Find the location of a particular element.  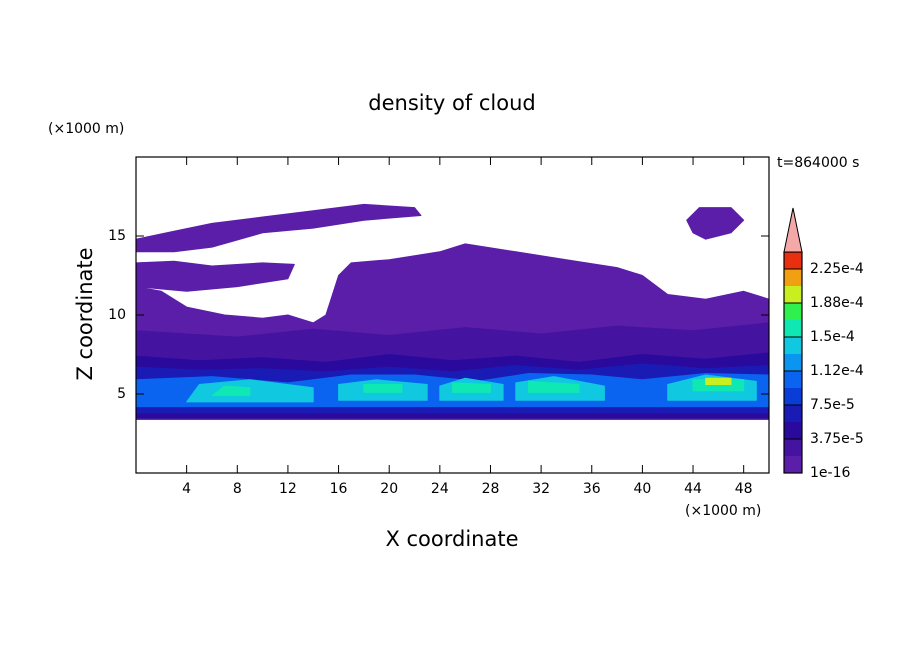

y-tick-label: 10 is located at coordinates (117, 315).